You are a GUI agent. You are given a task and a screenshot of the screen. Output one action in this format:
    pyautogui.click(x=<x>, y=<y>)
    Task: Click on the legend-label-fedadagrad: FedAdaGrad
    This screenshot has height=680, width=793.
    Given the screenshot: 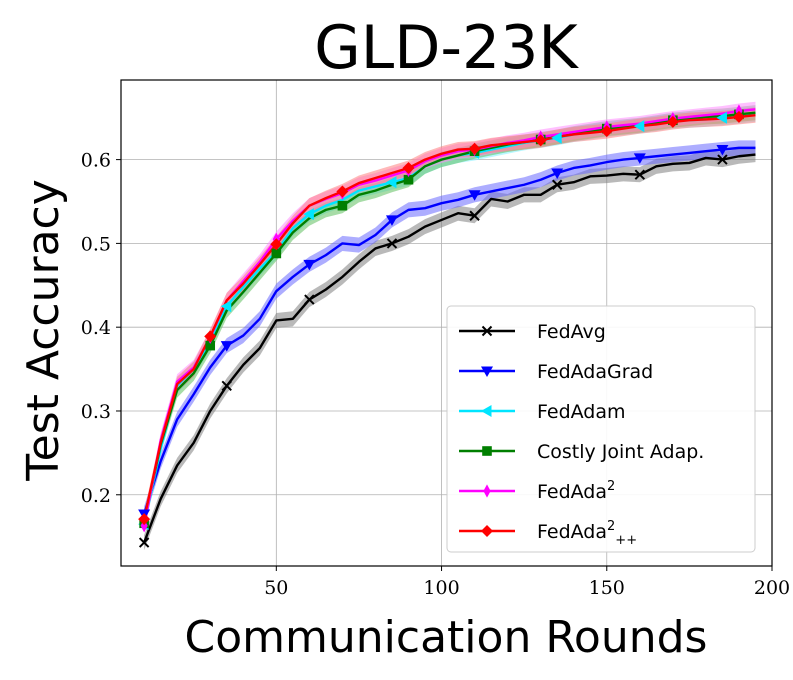 What is the action you would take?
    pyautogui.click(x=595, y=372)
    